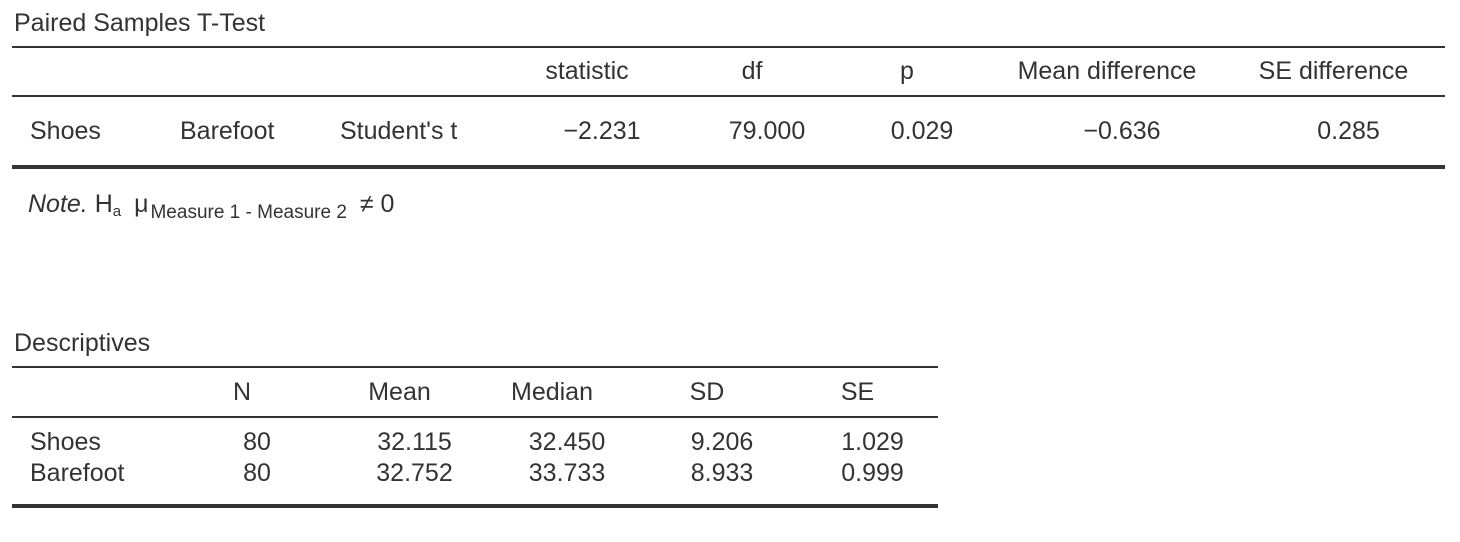 This screenshot has height=542, width=1460. I want to click on descriptives-title: Descriptives, so click(82, 343).